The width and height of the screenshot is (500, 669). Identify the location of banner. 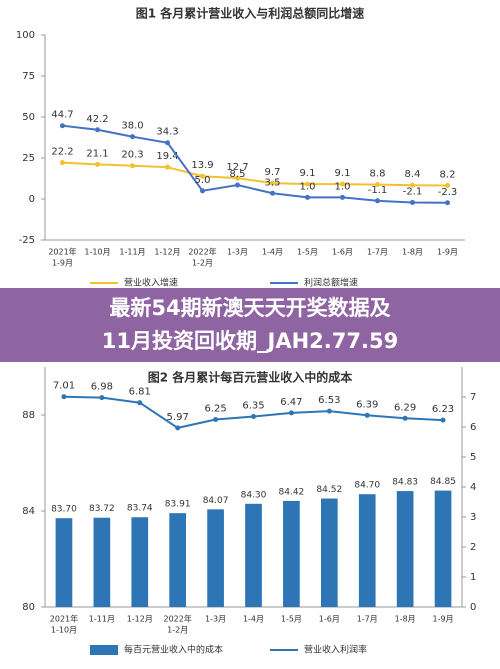
(250, 325).